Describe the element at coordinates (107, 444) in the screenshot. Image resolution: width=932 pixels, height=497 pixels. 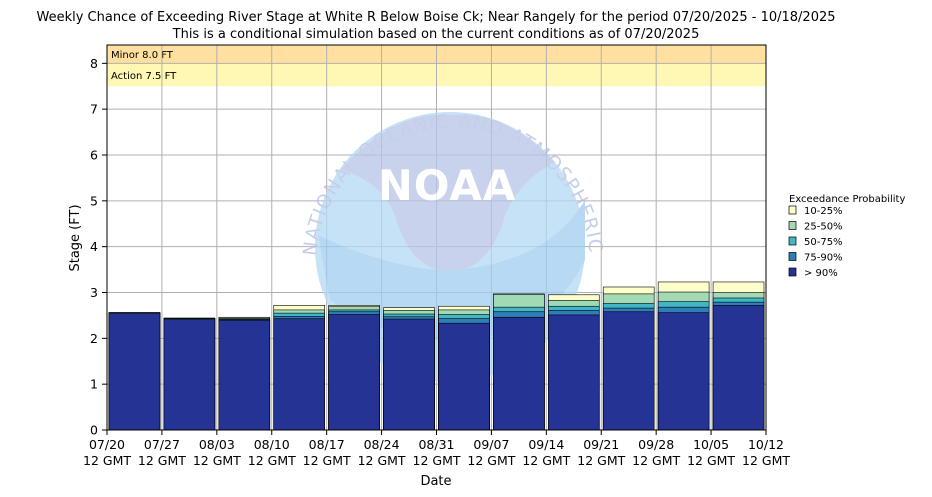
I see `x-tick-date: 07/20` at that location.